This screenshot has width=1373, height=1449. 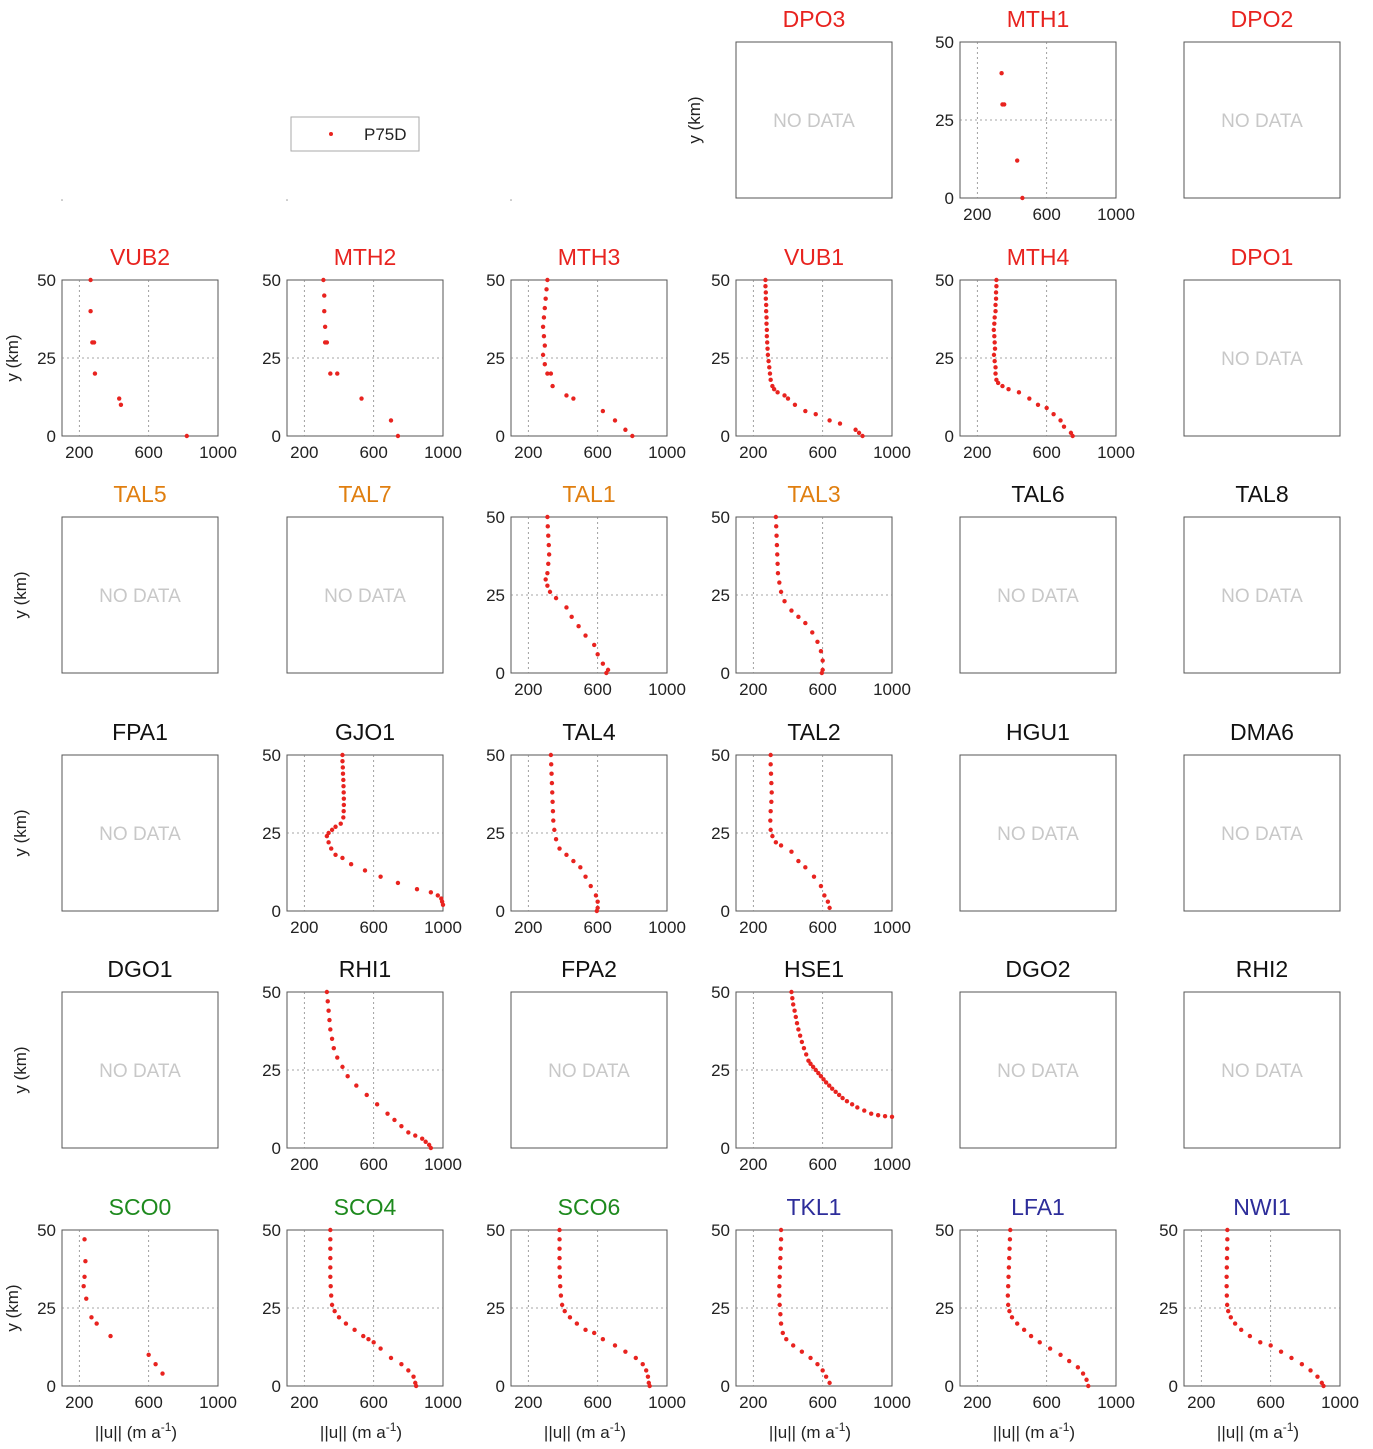 I want to click on x-axis-label-main: ||u|| (m a, so click(x=128, y=1432).